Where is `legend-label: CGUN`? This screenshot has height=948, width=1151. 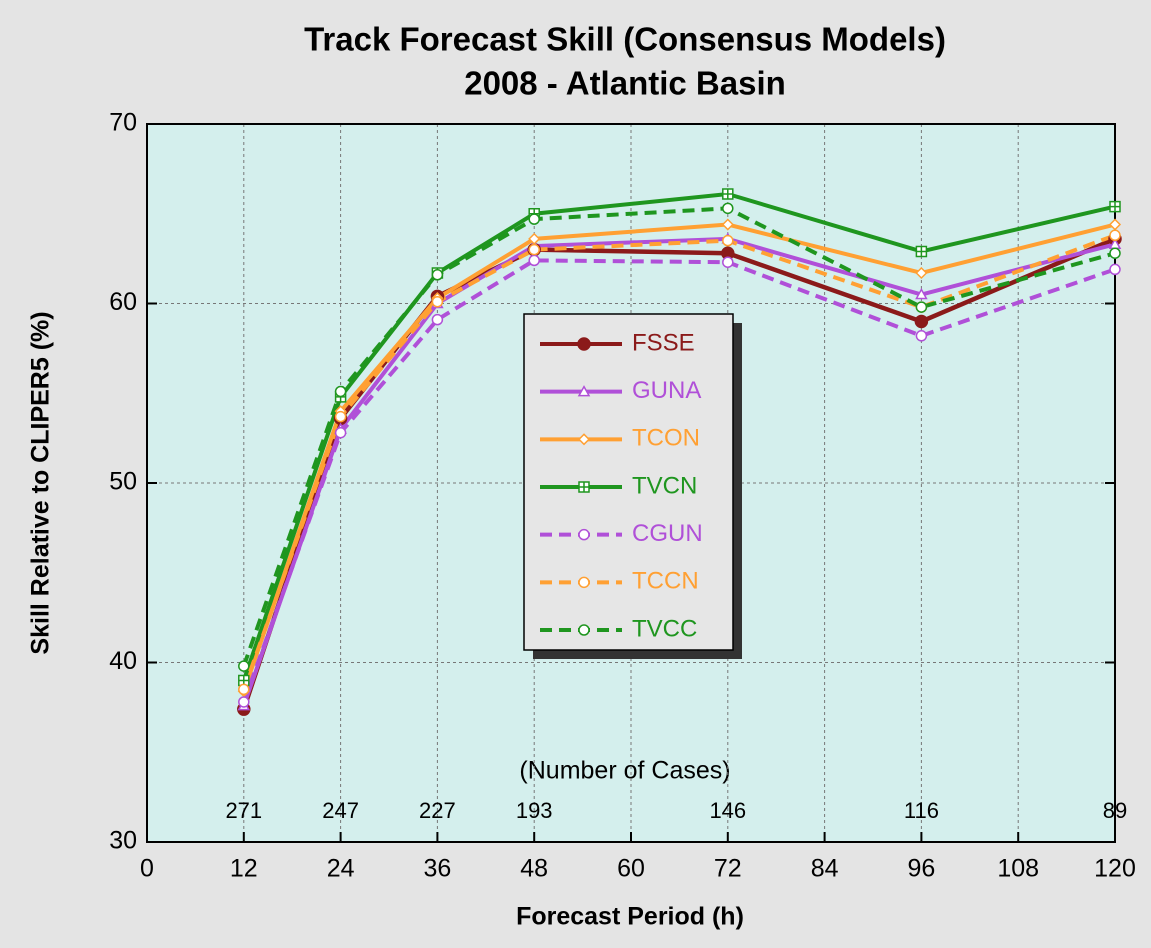 legend-label: CGUN is located at coordinates (667, 533).